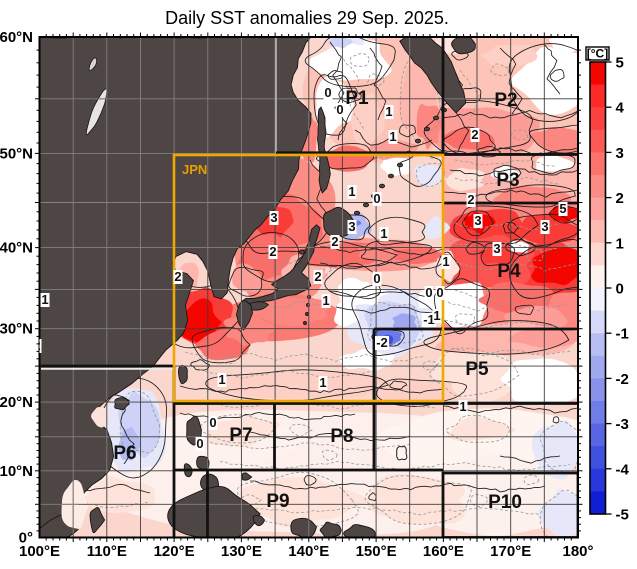  Describe the element at coordinates (26, 538) in the screenshot. I see `svg-text: 0°` at that location.